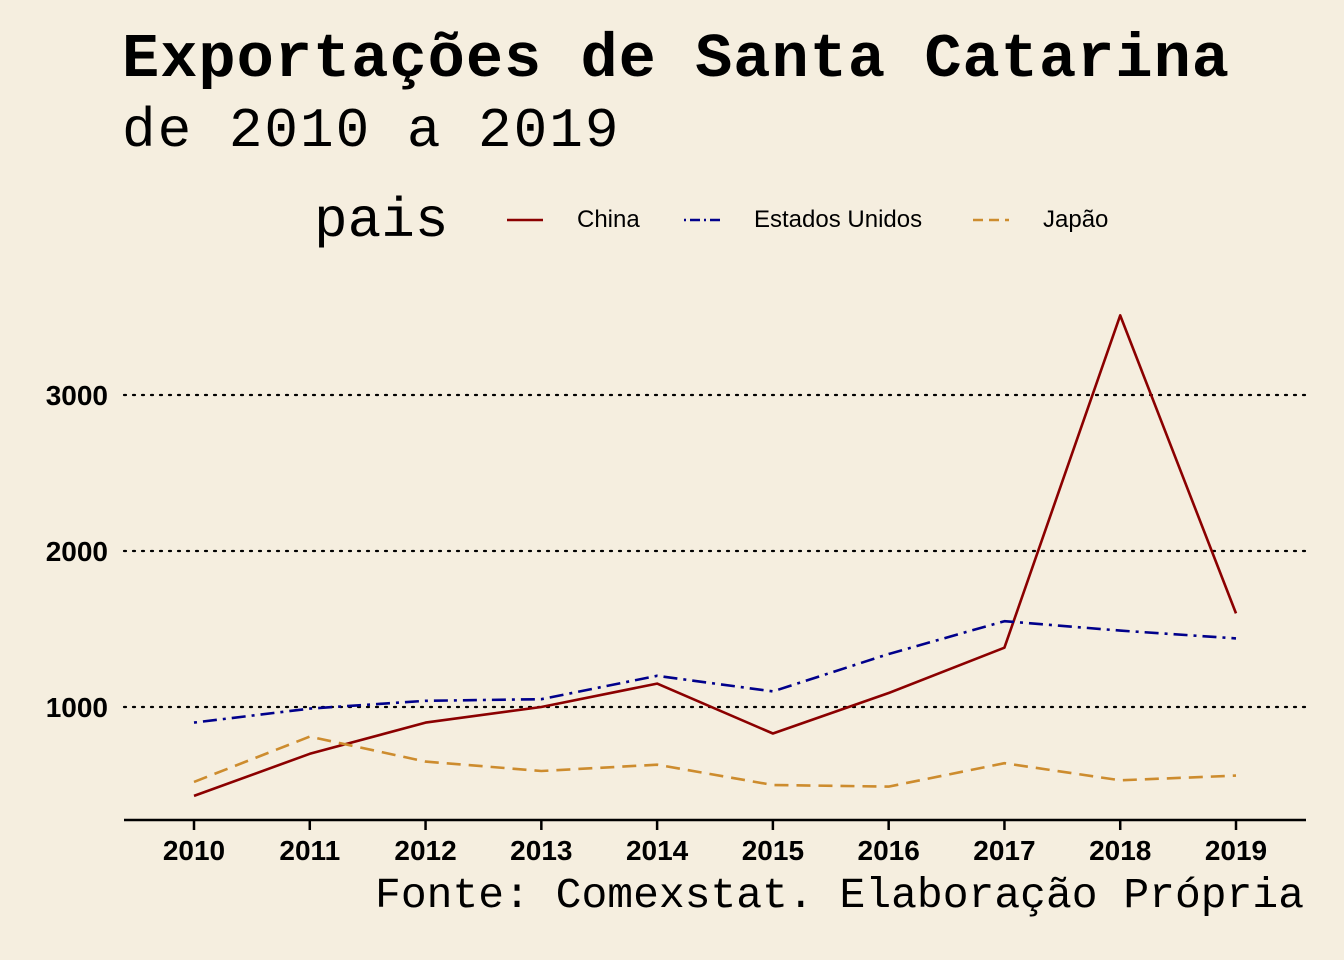 This screenshot has height=960, width=1344. Describe the element at coordinates (715, 671) in the screenshot. I see `series-line-estados-unidos` at that location.